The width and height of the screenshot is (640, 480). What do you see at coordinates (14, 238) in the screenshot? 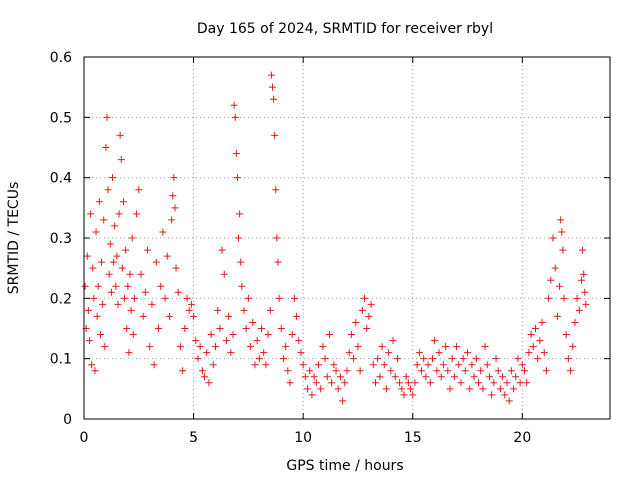
I see `y-axis-title: SRMTID / TECUs` at bounding box center [14, 238].